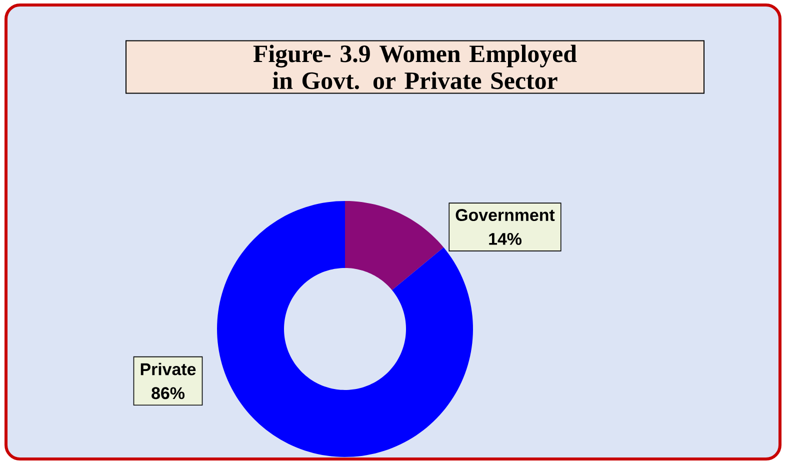  I want to click on slice-label: Government, so click(505, 215).